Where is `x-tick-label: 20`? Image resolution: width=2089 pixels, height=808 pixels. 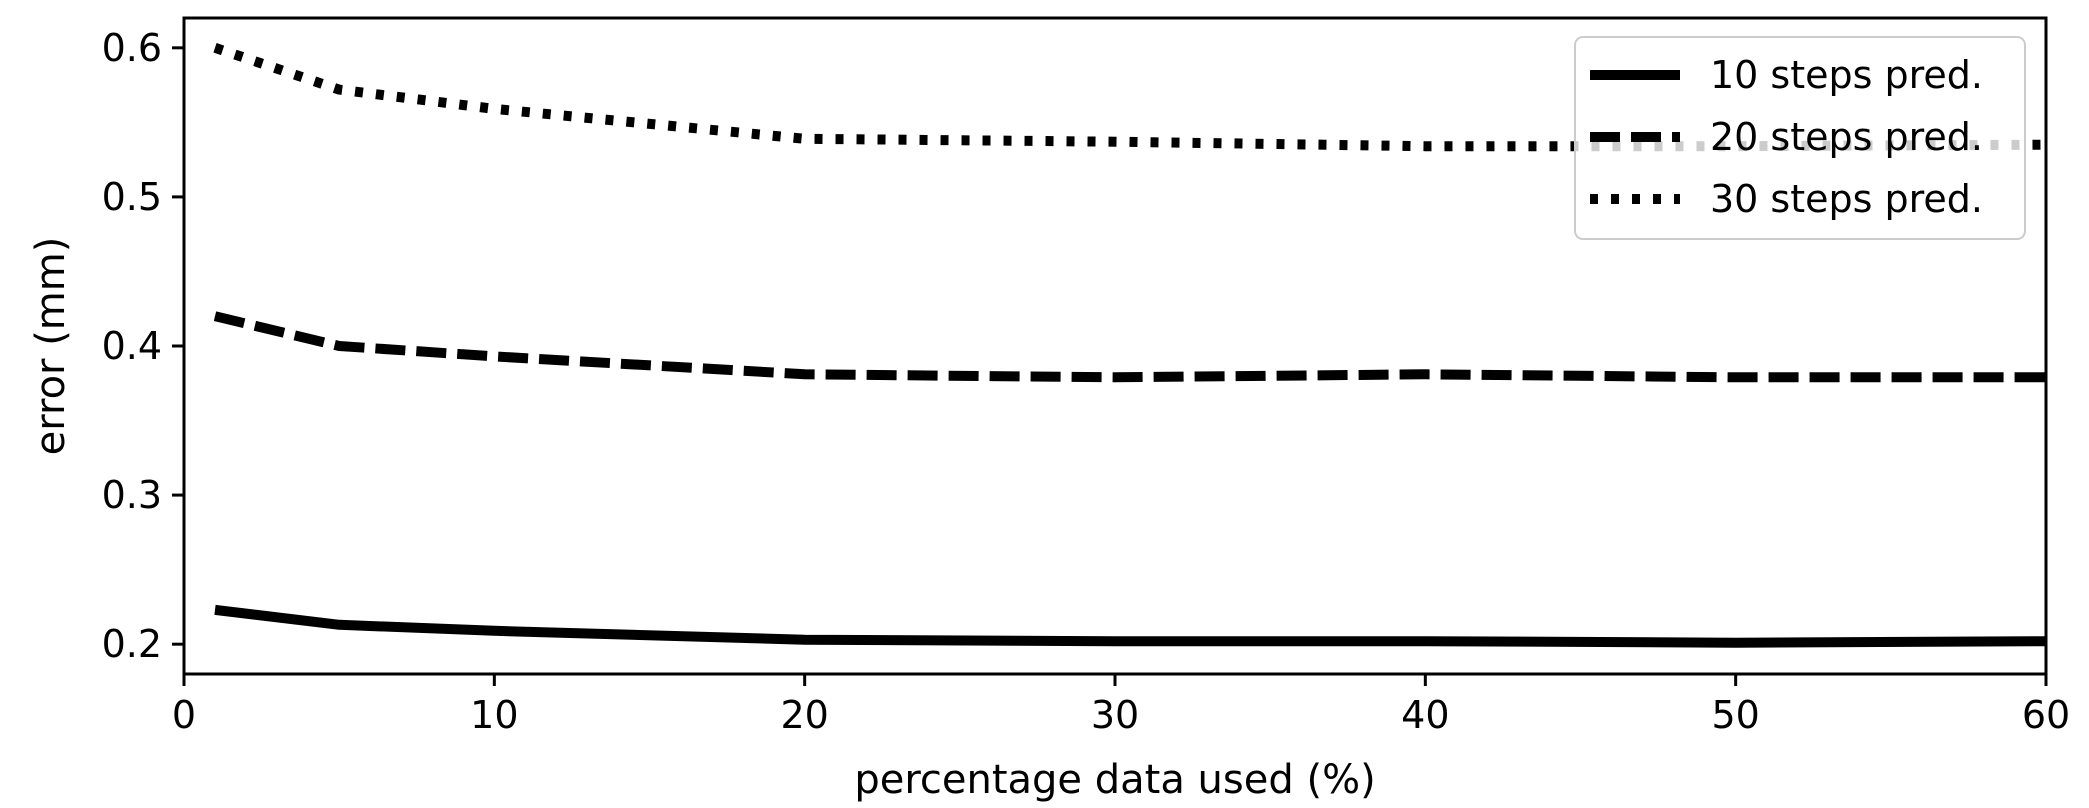
x-tick-label: 20 is located at coordinates (804, 715).